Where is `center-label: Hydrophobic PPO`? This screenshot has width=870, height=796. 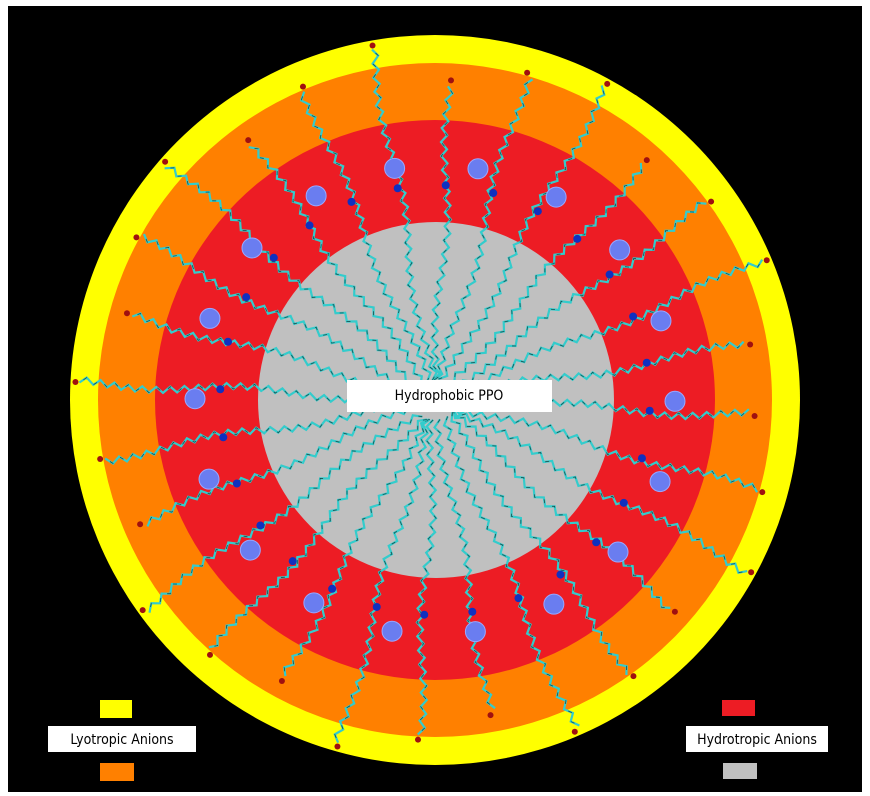 center-label: Hydrophobic PPO is located at coordinates (449, 396).